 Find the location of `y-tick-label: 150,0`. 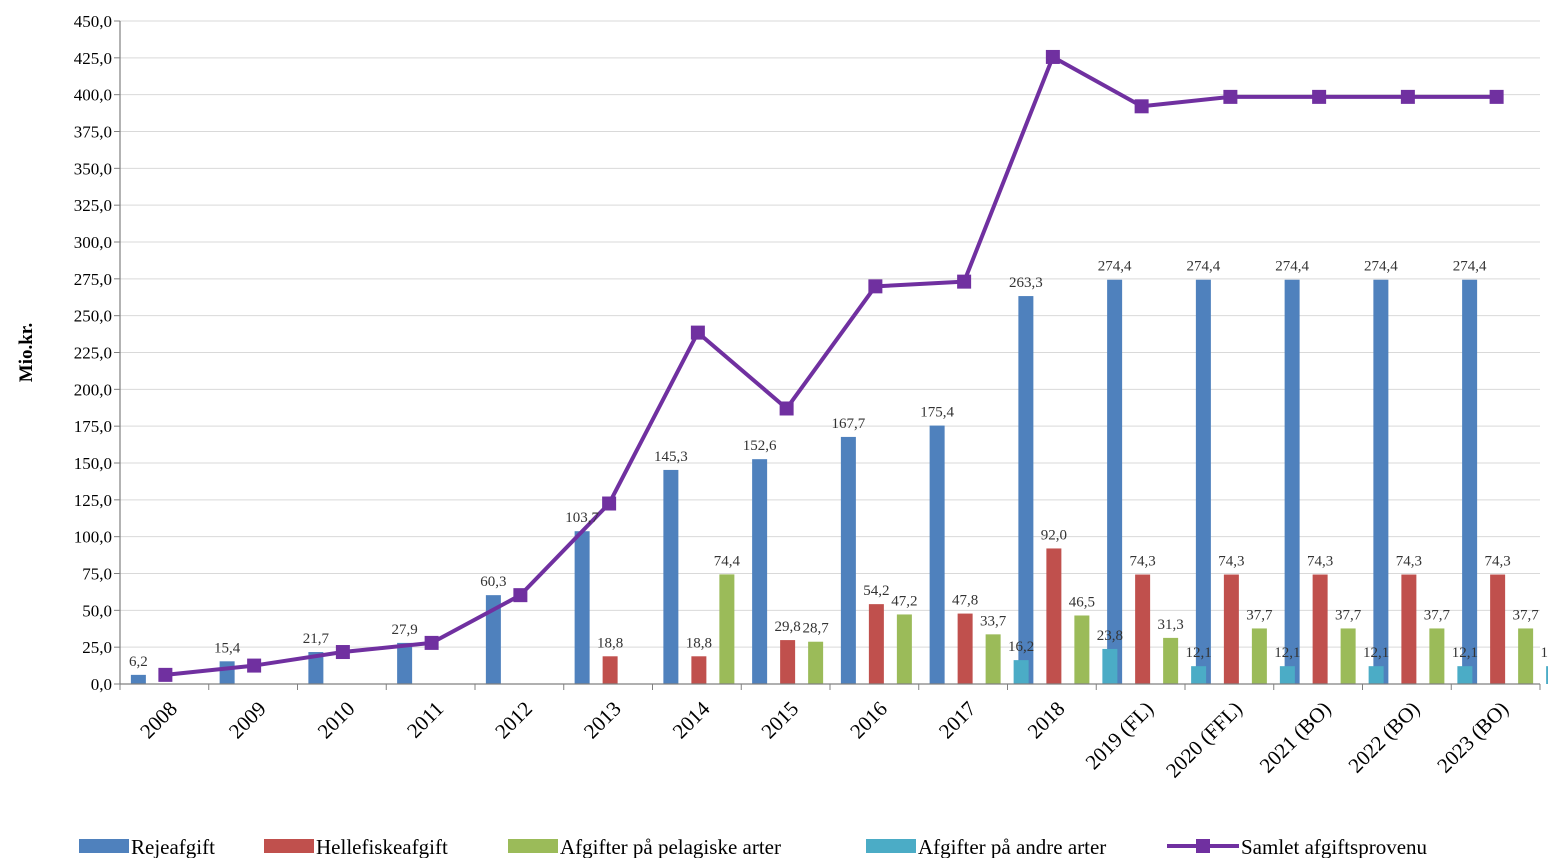

y-tick-label: 150,0 is located at coordinates (93, 463).